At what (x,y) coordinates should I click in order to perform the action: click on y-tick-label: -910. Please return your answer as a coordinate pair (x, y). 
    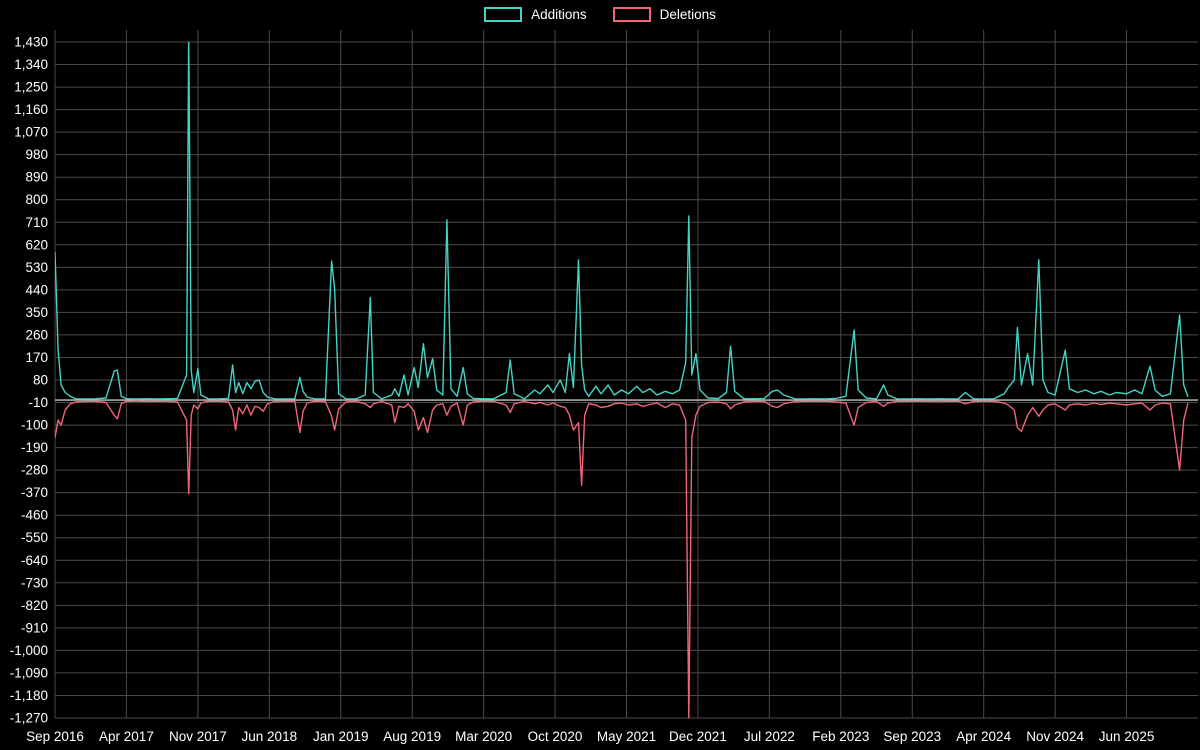
    Looking at the image, I should click on (34, 627).